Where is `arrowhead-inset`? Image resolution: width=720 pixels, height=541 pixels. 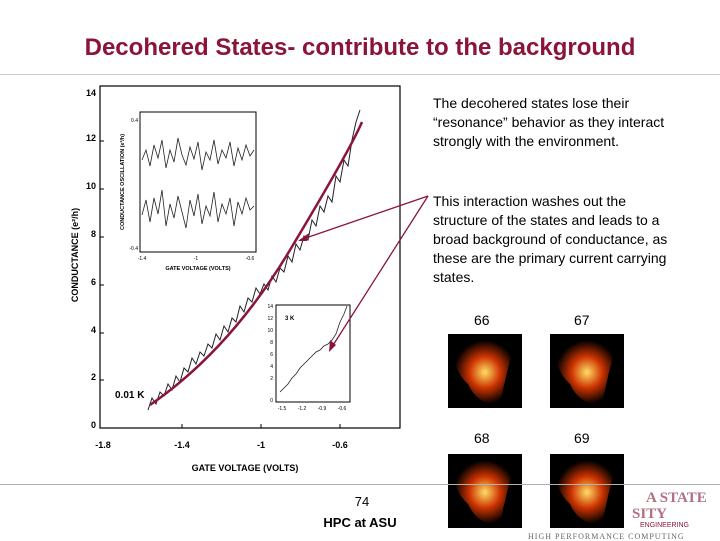 arrowhead-inset is located at coordinates (332, 346).